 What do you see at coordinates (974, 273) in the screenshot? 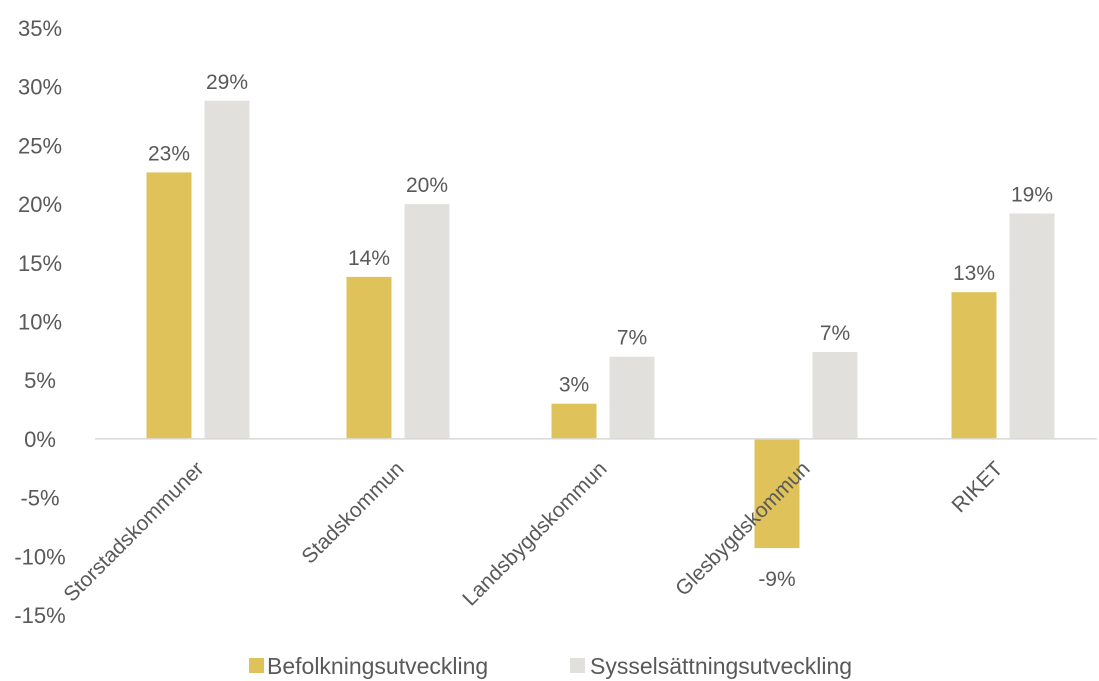
I see `data-label: 13%` at bounding box center [974, 273].